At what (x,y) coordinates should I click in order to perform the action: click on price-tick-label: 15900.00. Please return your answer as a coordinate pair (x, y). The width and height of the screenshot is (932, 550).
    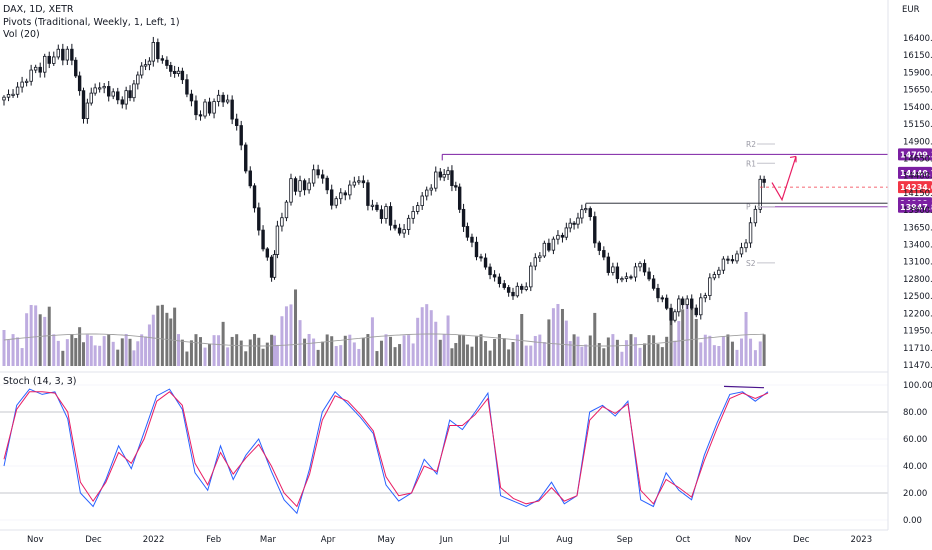
    Looking at the image, I should click on (917, 73).